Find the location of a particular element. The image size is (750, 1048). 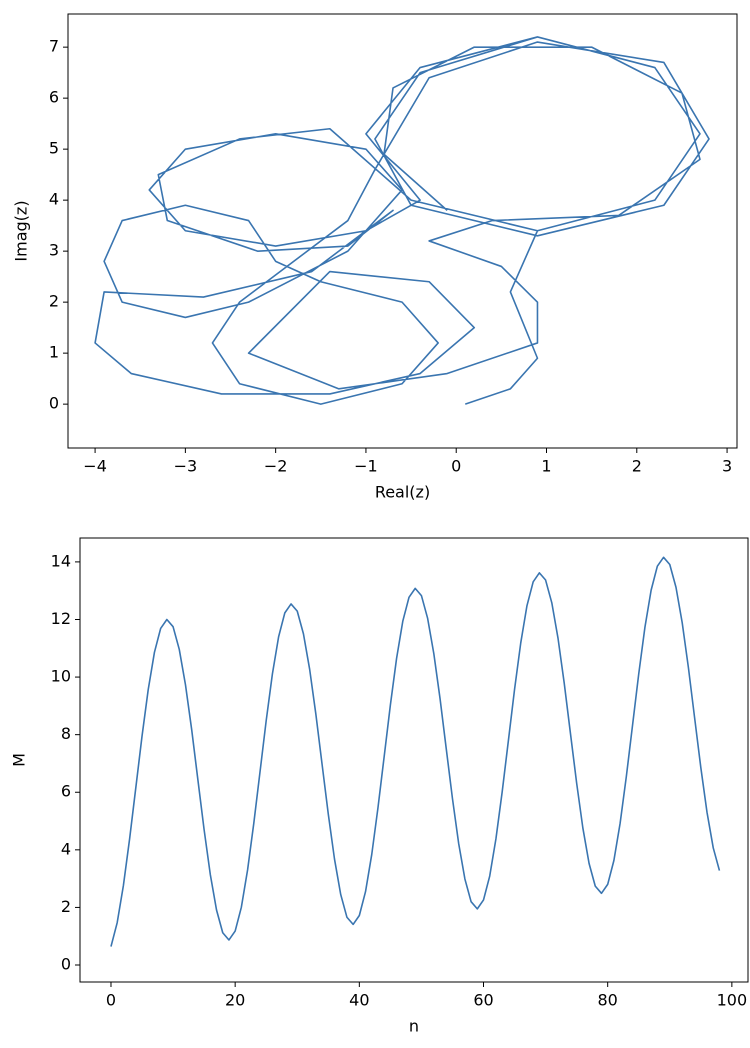

x-axis-label: Real(z) is located at coordinates (402, 492).